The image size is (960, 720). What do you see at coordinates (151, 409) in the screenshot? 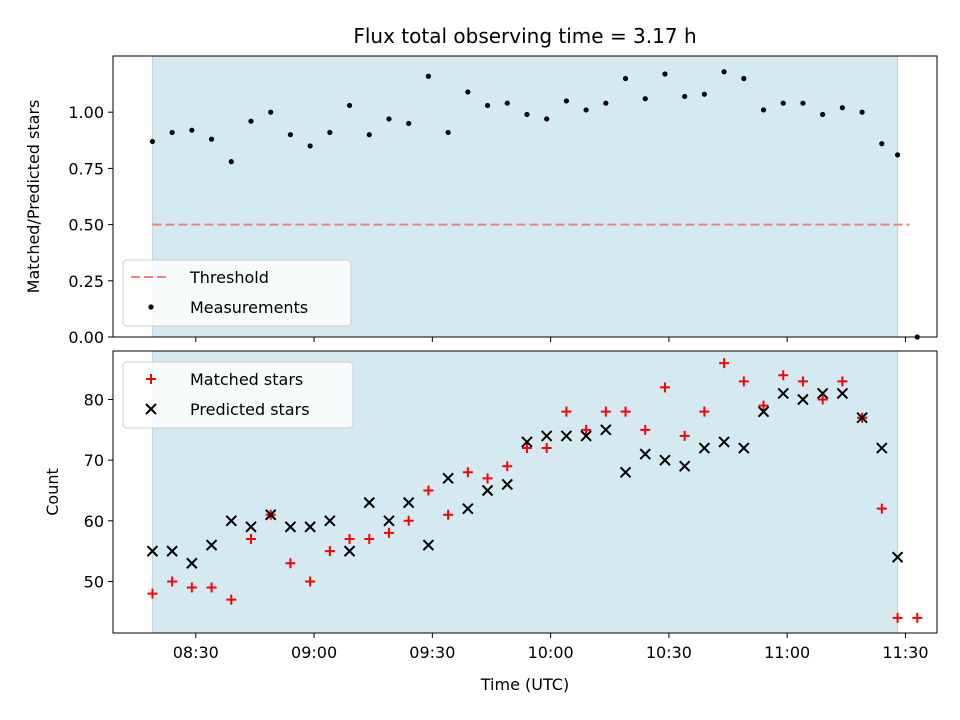
I see `legend-predicted-swatch` at bounding box center [151, 409].